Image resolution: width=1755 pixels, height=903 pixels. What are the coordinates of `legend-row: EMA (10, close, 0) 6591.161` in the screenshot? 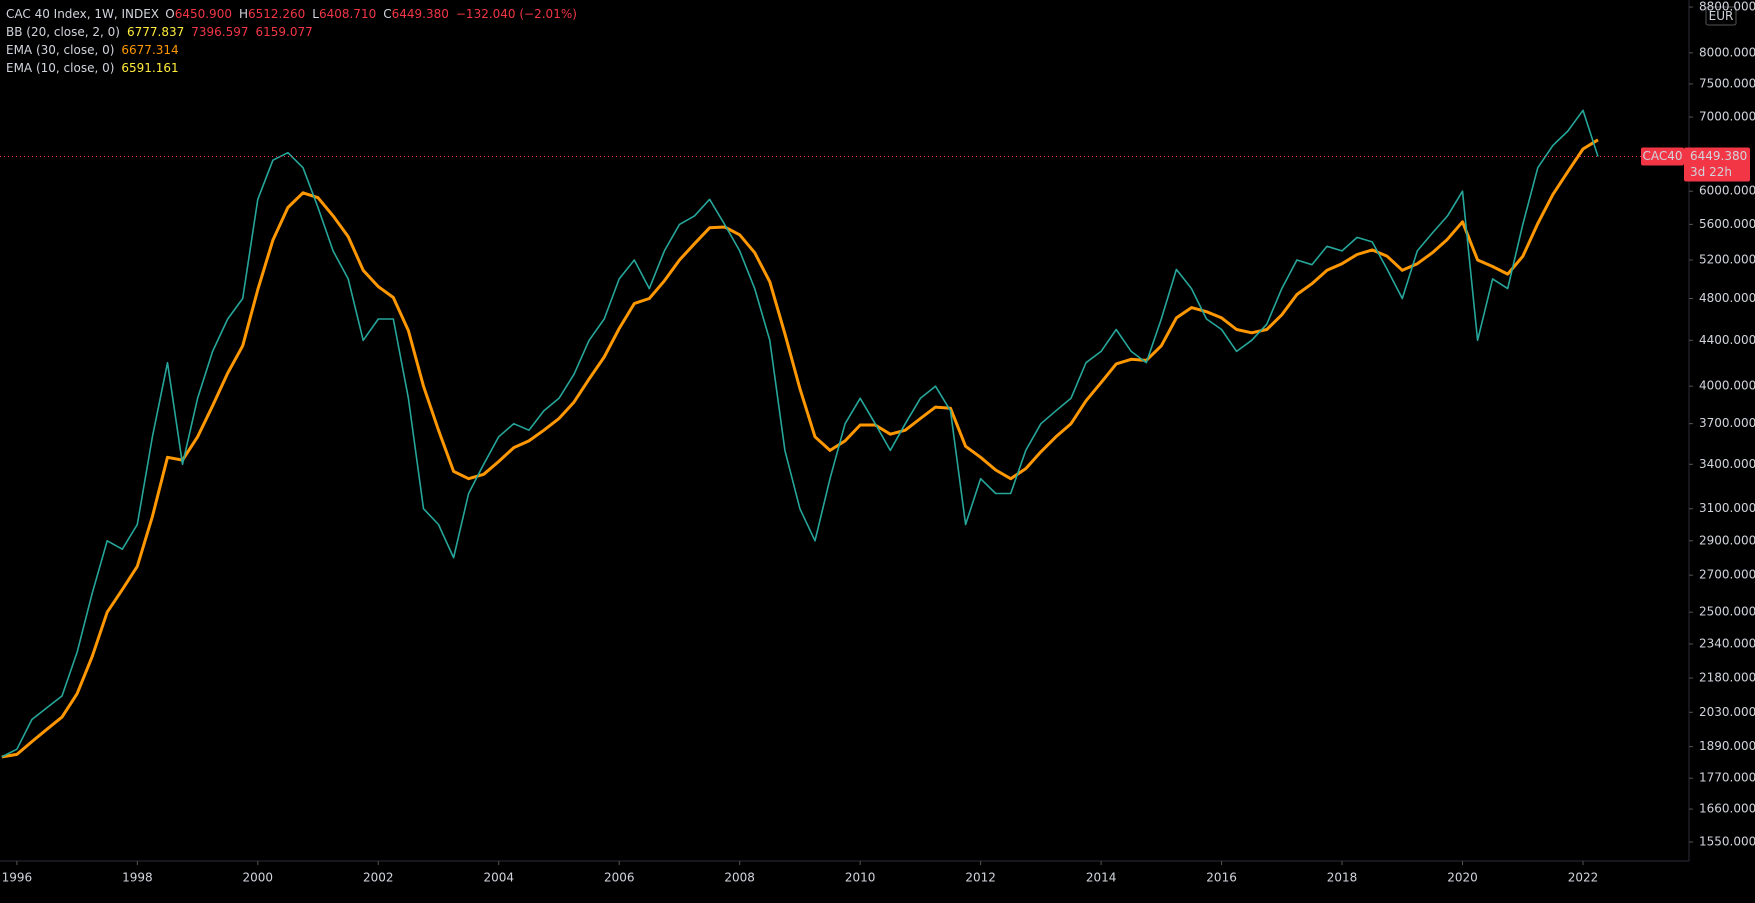 It's located at (92, 68).